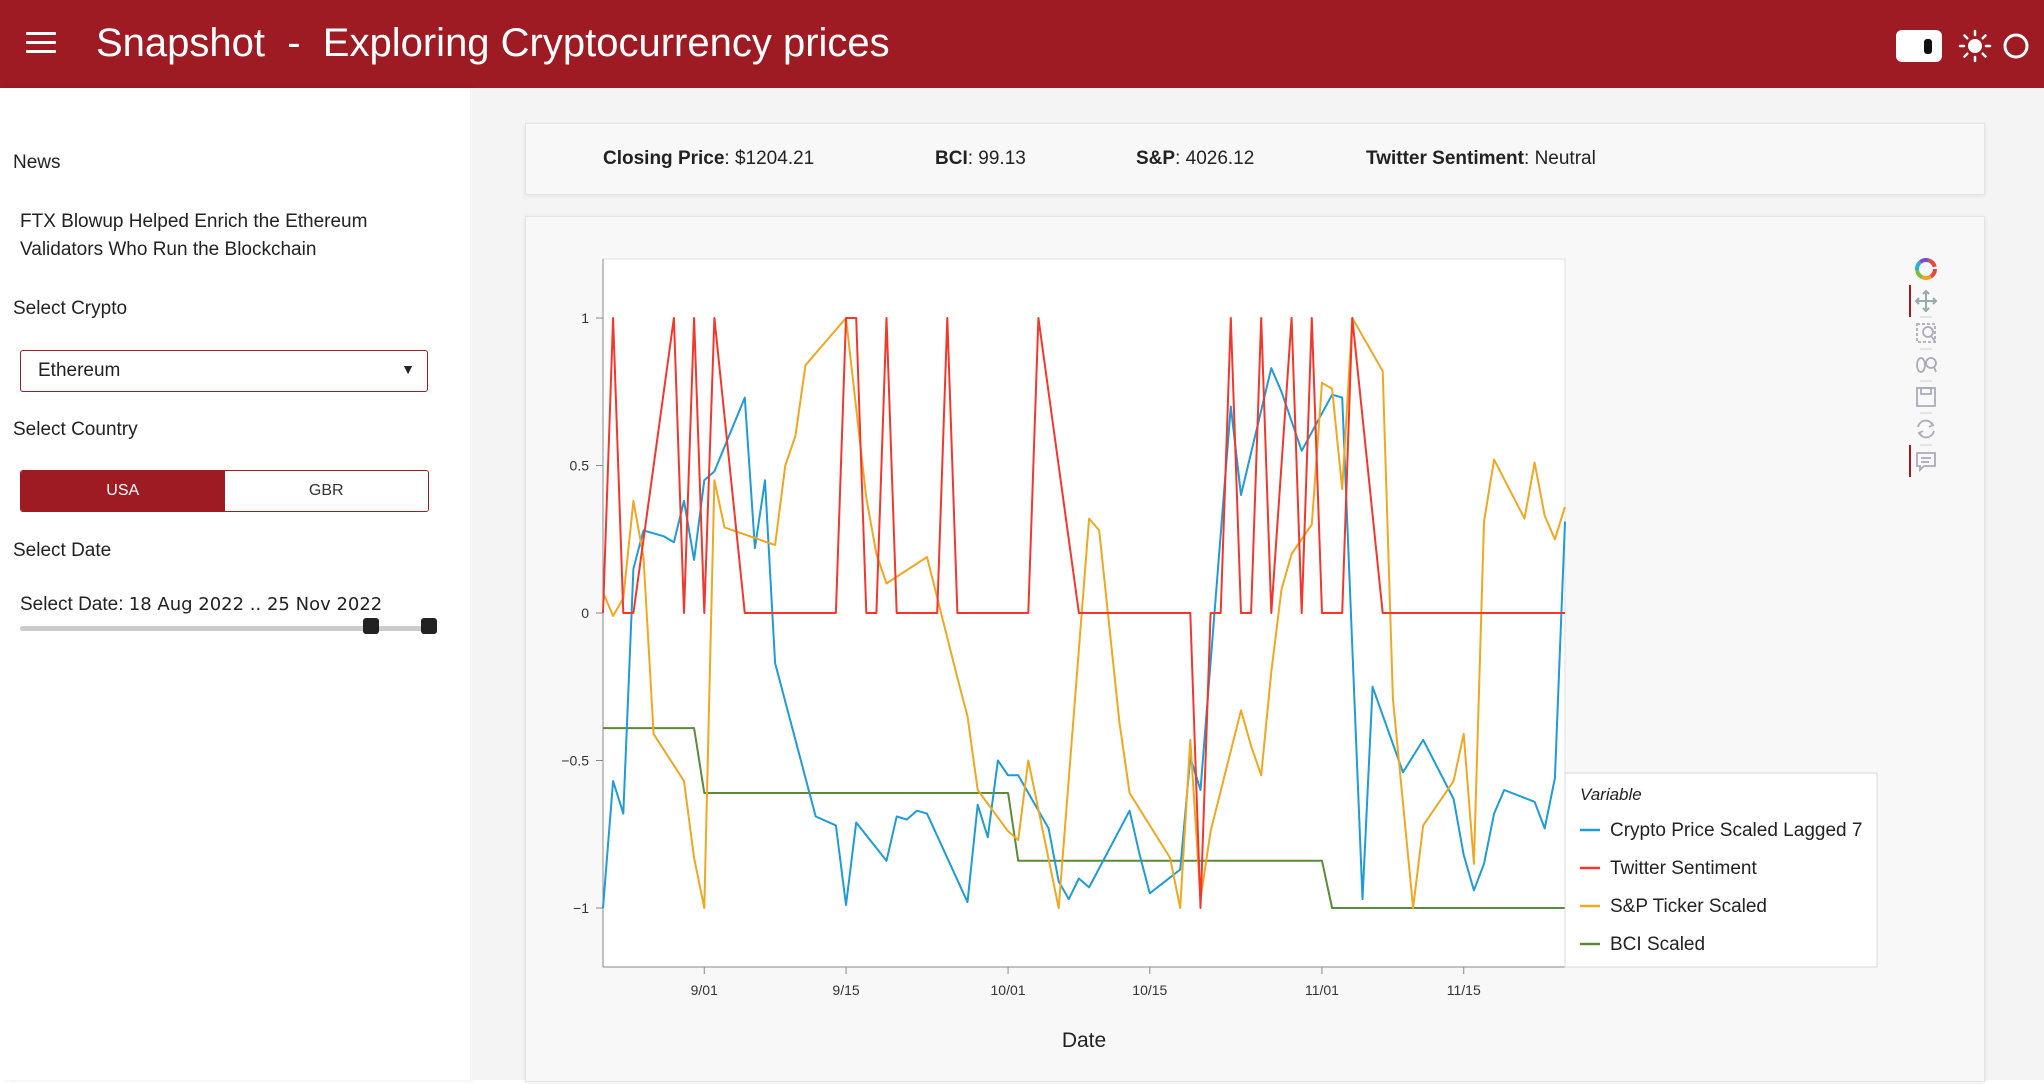 The width and height of the screenshot is (2044, 1084). I want to click on bci-stat: BCI: 99.13, so click(980, 158).